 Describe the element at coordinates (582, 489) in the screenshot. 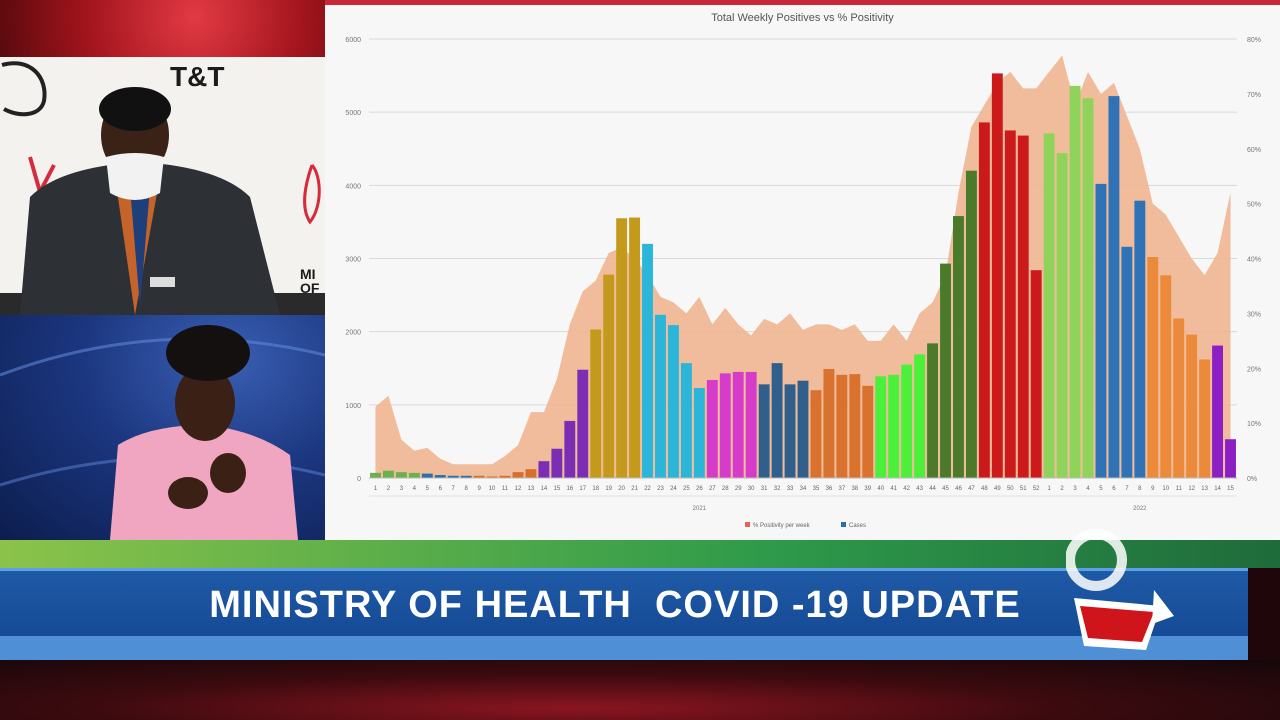

I see `x-tick-label: 17` at that location.